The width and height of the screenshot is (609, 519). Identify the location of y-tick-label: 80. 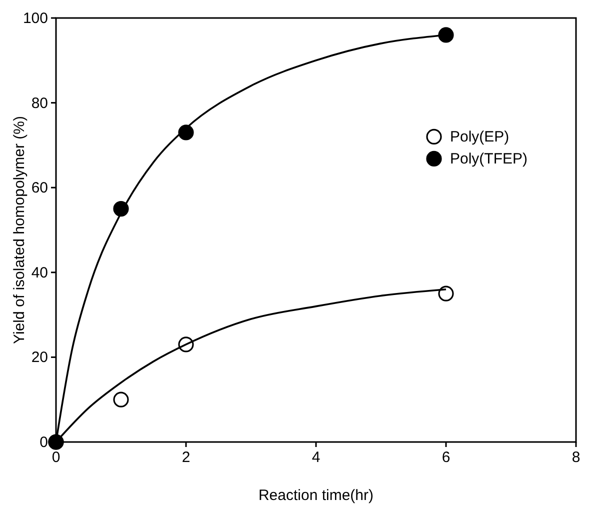
(39, 103).